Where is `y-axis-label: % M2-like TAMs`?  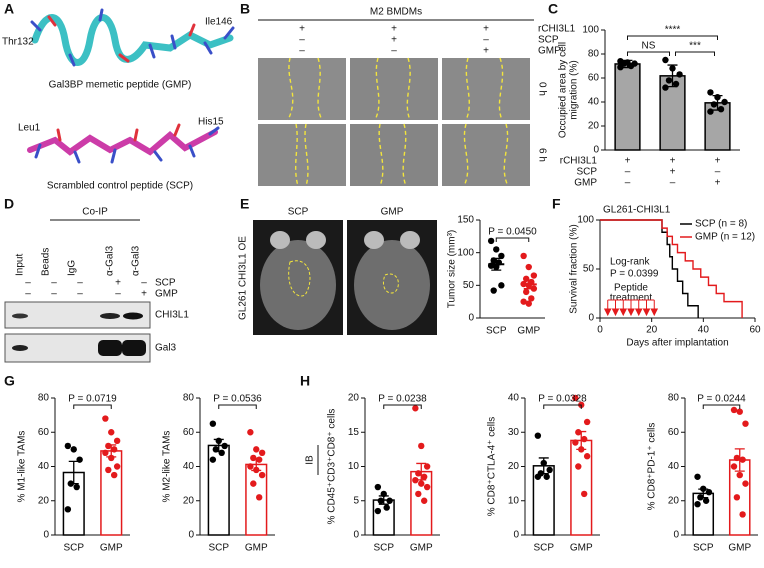 y-axis-label: % M2-like TAMs is located at coordinates (167, 467).